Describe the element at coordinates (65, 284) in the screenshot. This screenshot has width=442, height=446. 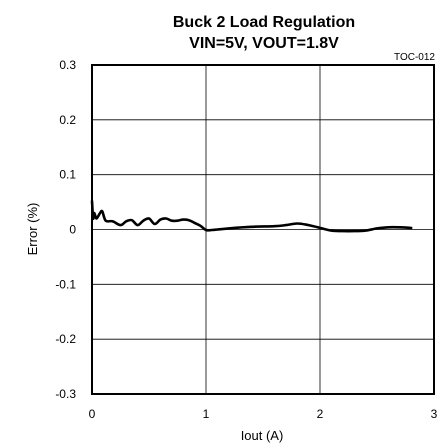
I see `y-tick-label: -0.1` at that location.